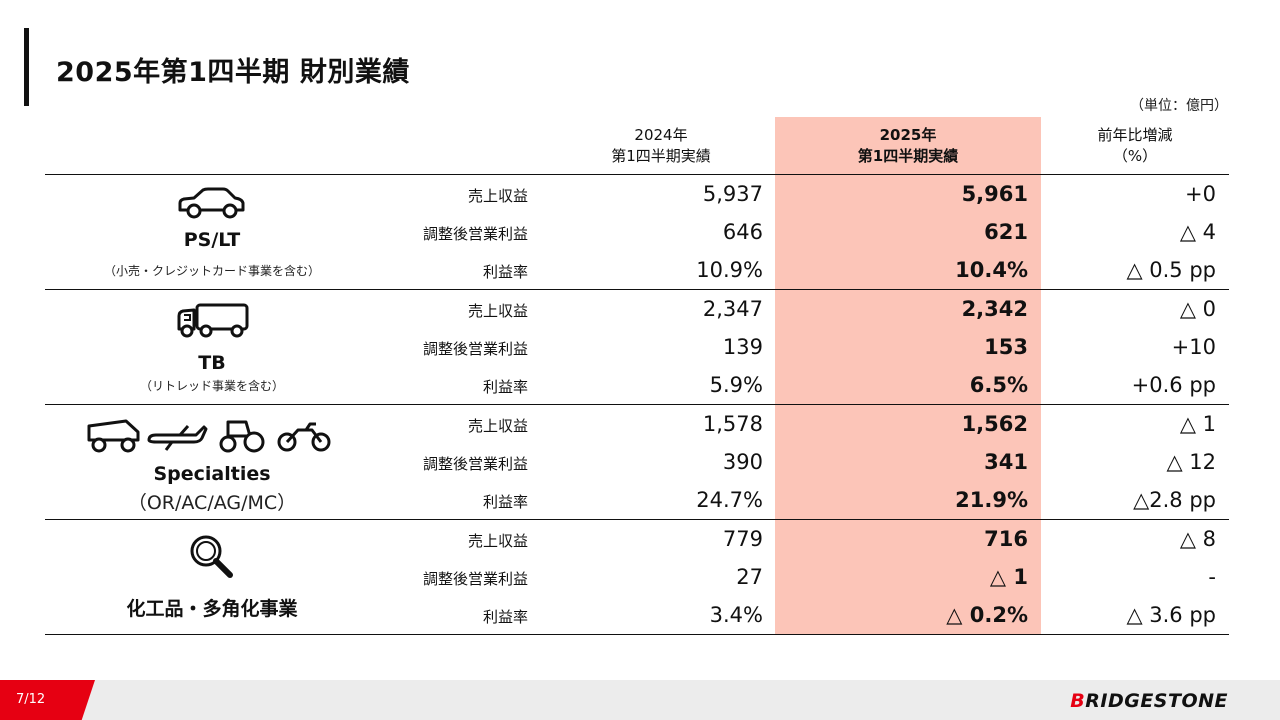  I want to click on table-row: 利益率 5.9% 6.5% +0.6 pp, so click(640, 386).